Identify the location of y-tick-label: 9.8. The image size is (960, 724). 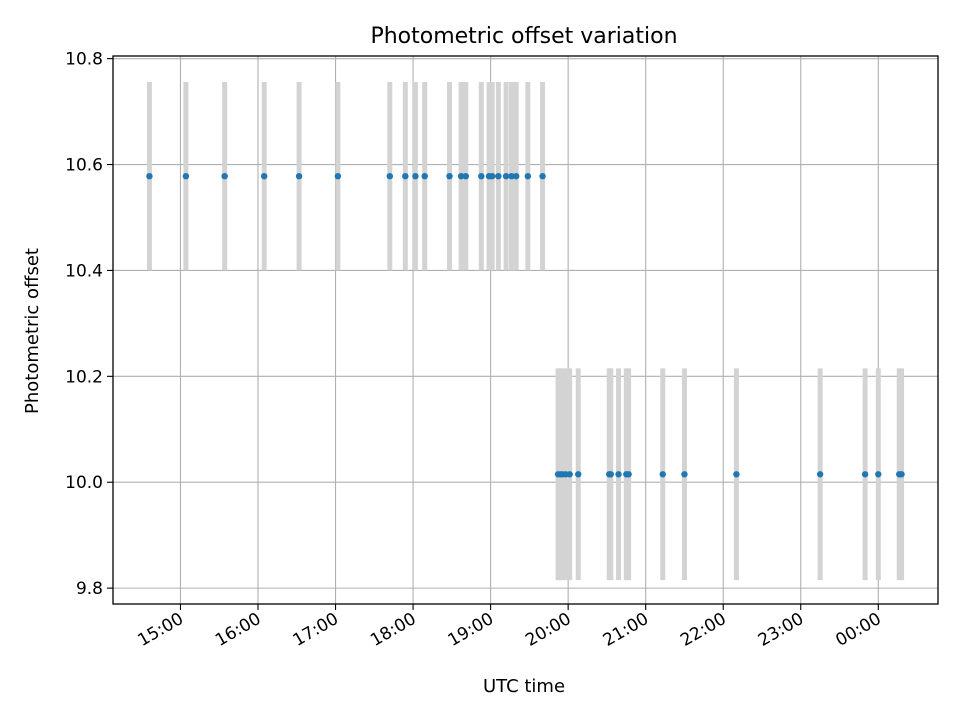
(89, 589).